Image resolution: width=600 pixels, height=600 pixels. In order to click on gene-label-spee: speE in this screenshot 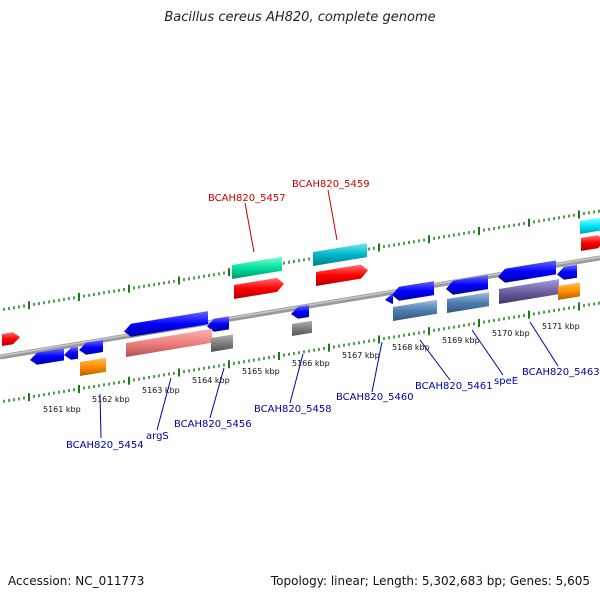, I will do `click(506, 381)`.